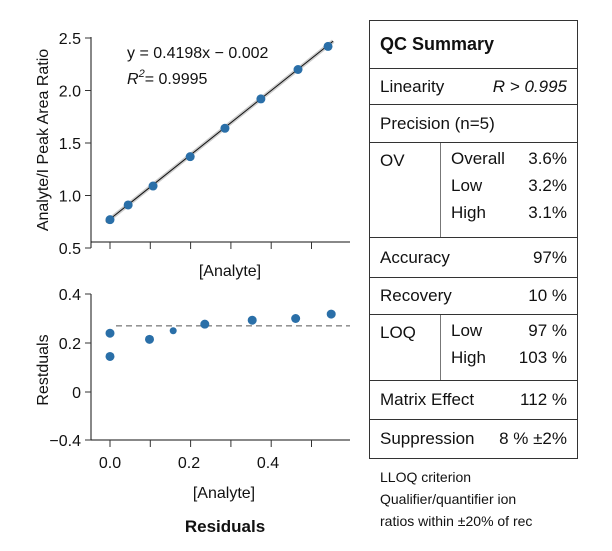 The image size is (612, 551). I want to click on loq-row: LOQ Low 97 % High 103 %, so click(473, 348).